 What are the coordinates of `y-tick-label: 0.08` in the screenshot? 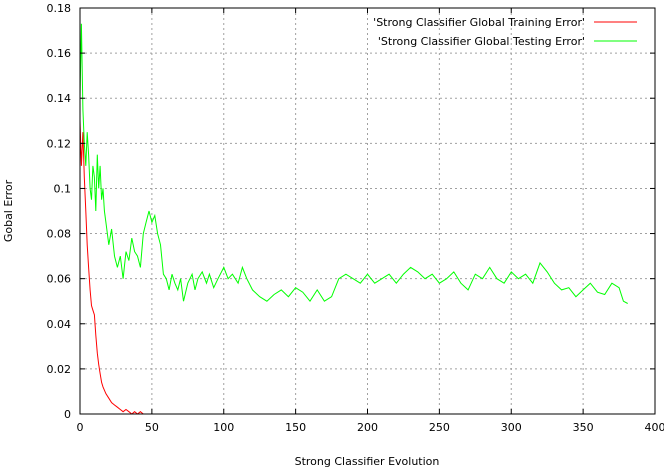 It's located at (59, 234).